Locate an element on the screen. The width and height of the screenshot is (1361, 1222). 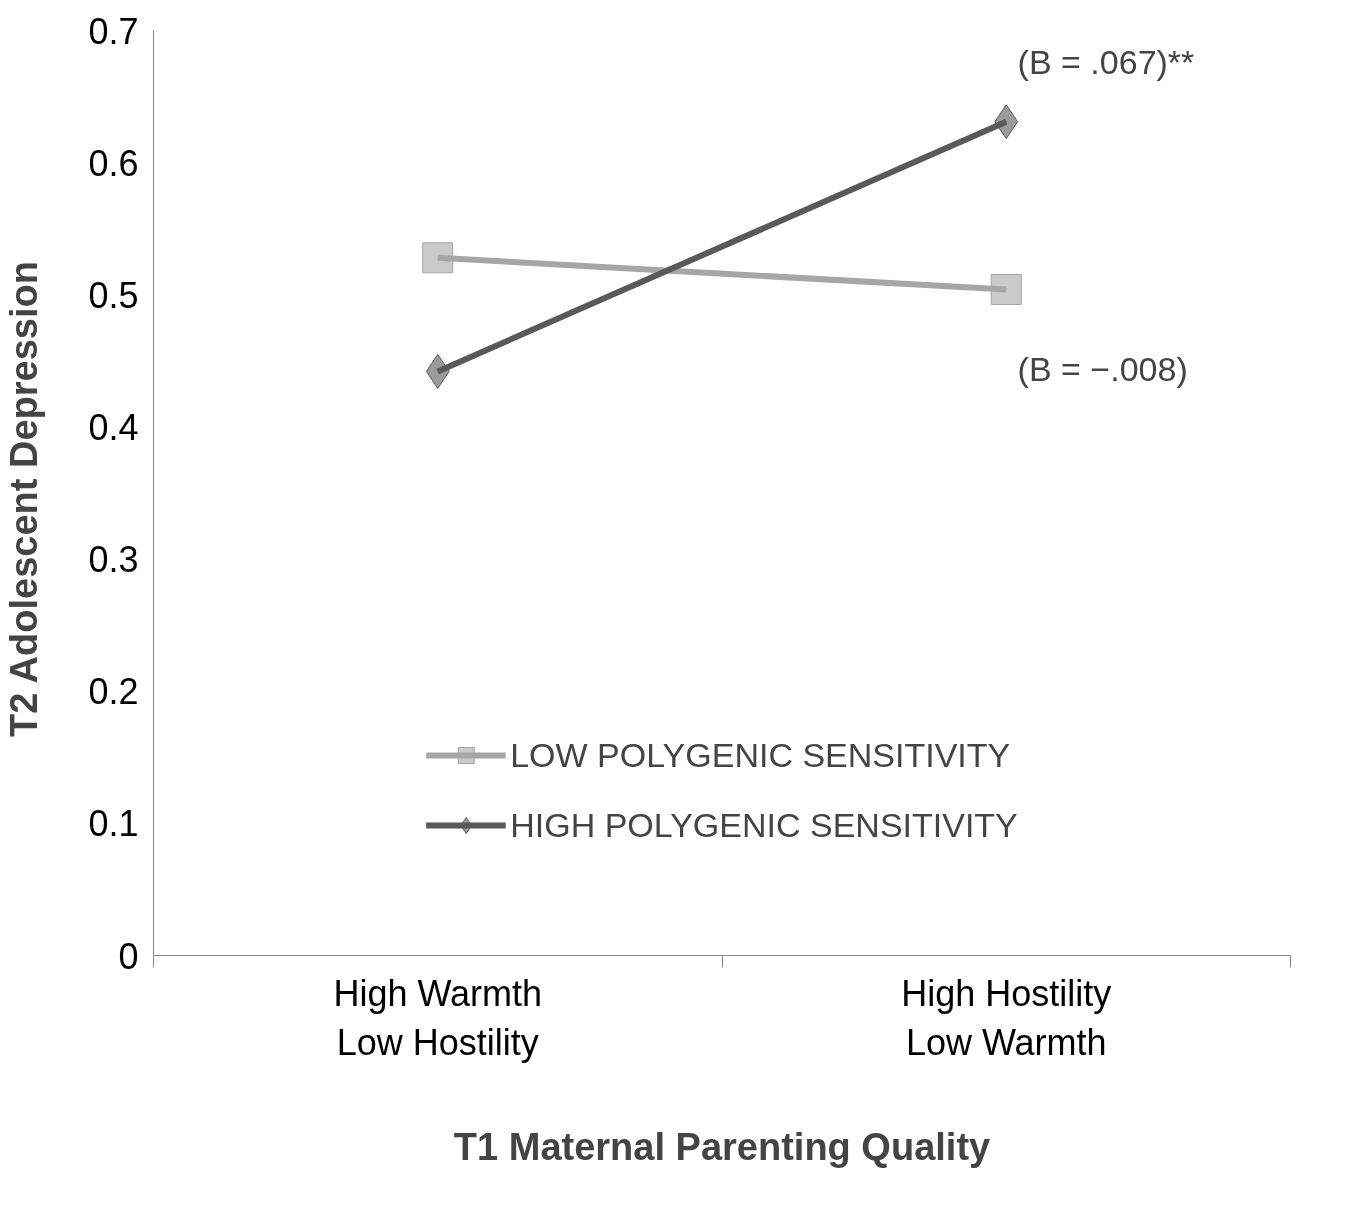
x-axis-title: T1 Maternal Parenting Quality is located at coordinates (722, 1146).